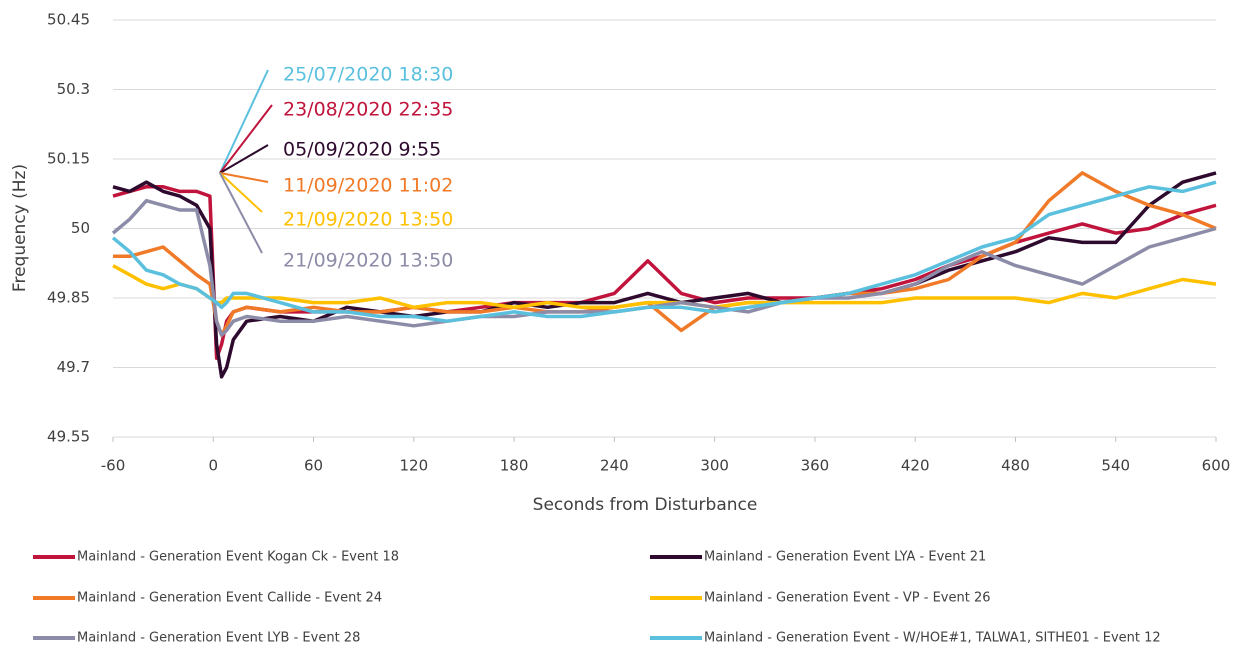 The image size is (1246, 648). I want to click on y-tick-label: 49.55, so click(68, 437).